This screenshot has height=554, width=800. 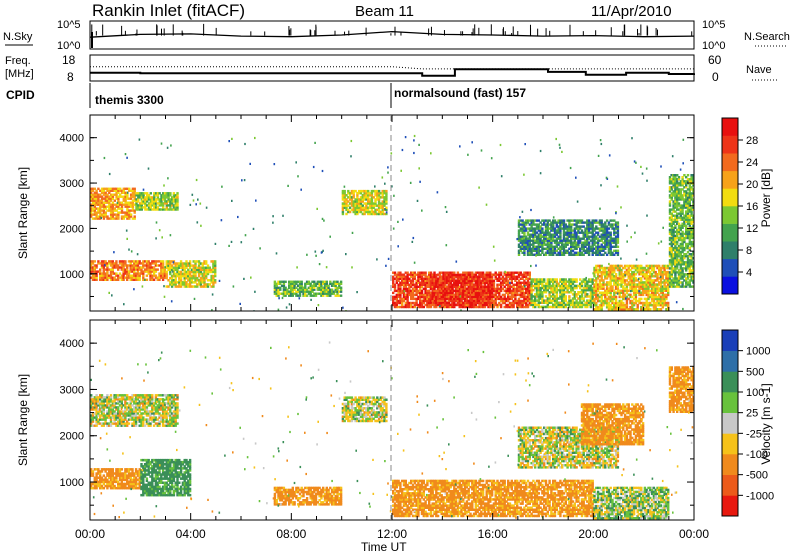 What do you see at coordinates (715, 60) in the screenshot?
I see `nave-tick-top: 60` at bounding box center [715, 60].